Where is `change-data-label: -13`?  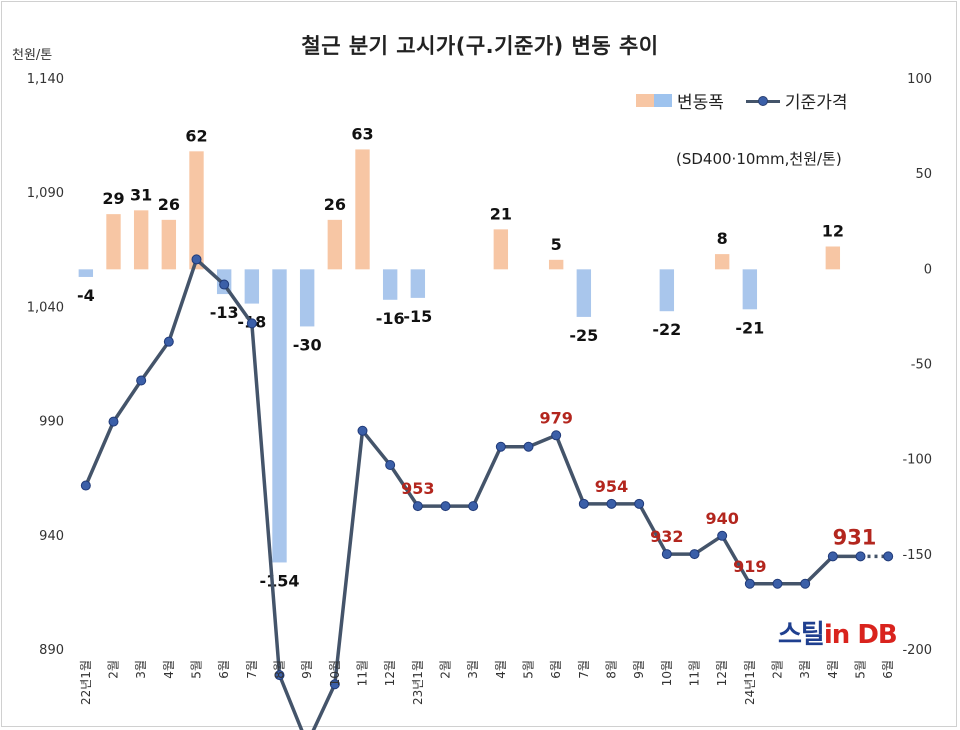
change-data-label: -13 is located at coordinates (224, 312).